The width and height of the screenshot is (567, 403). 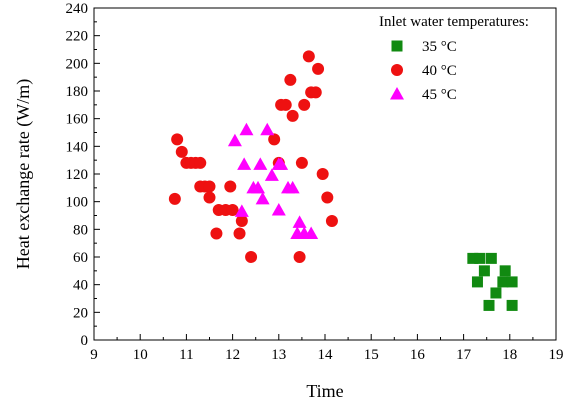 What do you see at coordinates (326, 355) in the screenshot?
I see `x-tick-label: 14` at bounding box center [326, 355].